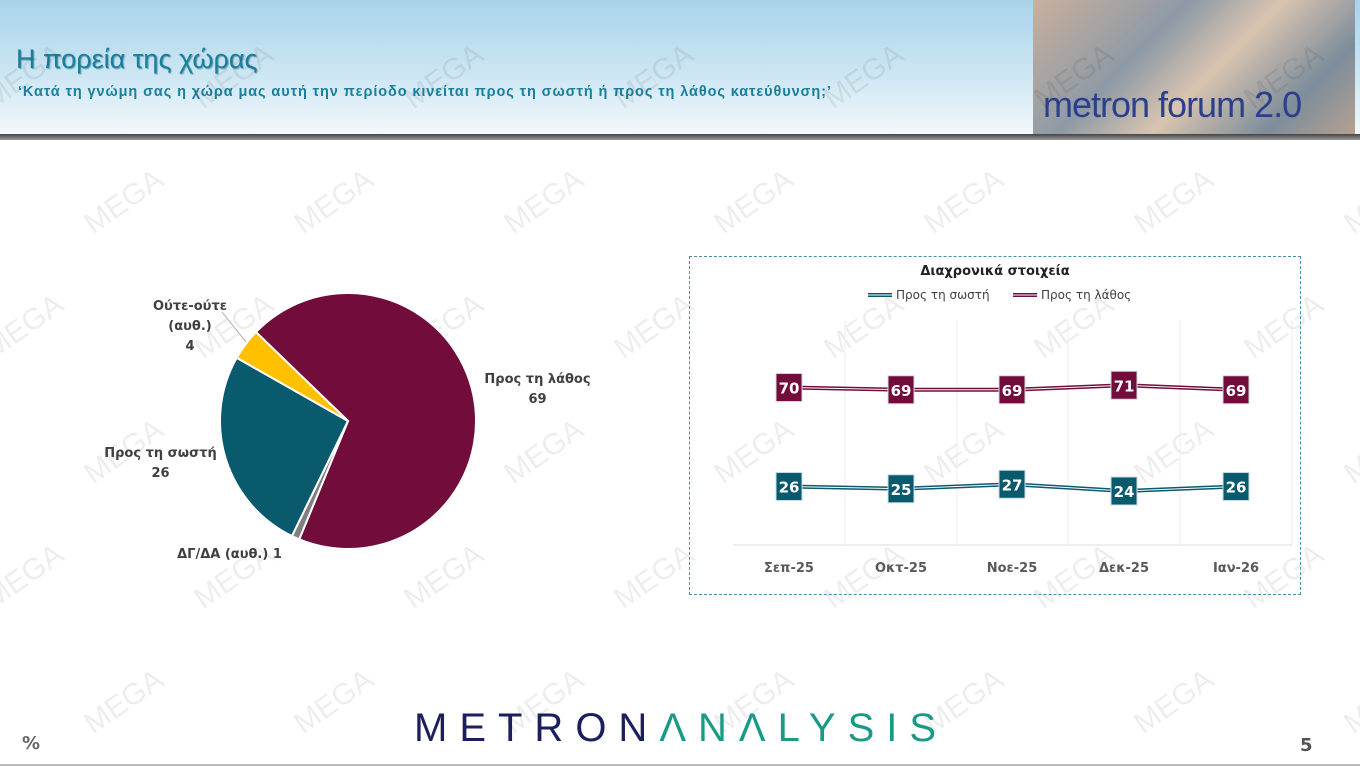 This screenshot has height=767, width=1360. I want to click on pie-label-right-value: 26, so click(160, 473).